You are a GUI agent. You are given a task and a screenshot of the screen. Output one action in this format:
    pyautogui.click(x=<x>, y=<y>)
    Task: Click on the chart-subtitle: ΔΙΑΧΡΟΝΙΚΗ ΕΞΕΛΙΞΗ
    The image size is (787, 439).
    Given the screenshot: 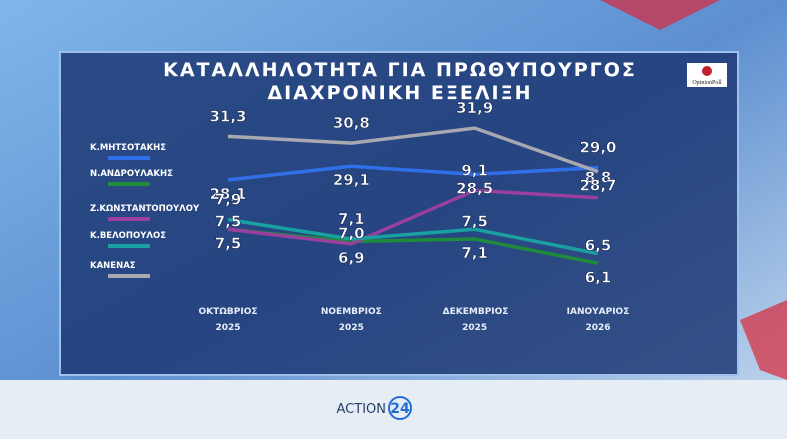 What is the action you would take?
    pyautogui.click(x=399, y=93)
    